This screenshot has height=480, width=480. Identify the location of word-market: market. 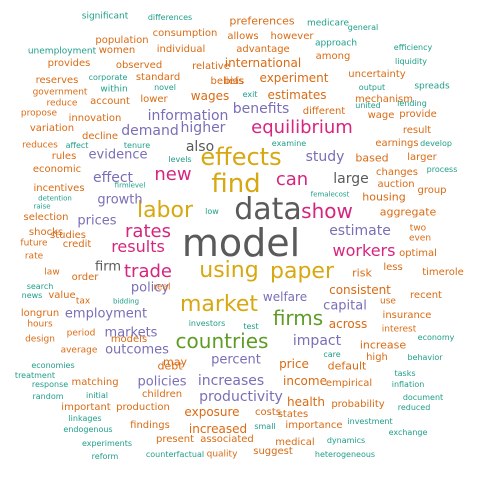
(219, 304).